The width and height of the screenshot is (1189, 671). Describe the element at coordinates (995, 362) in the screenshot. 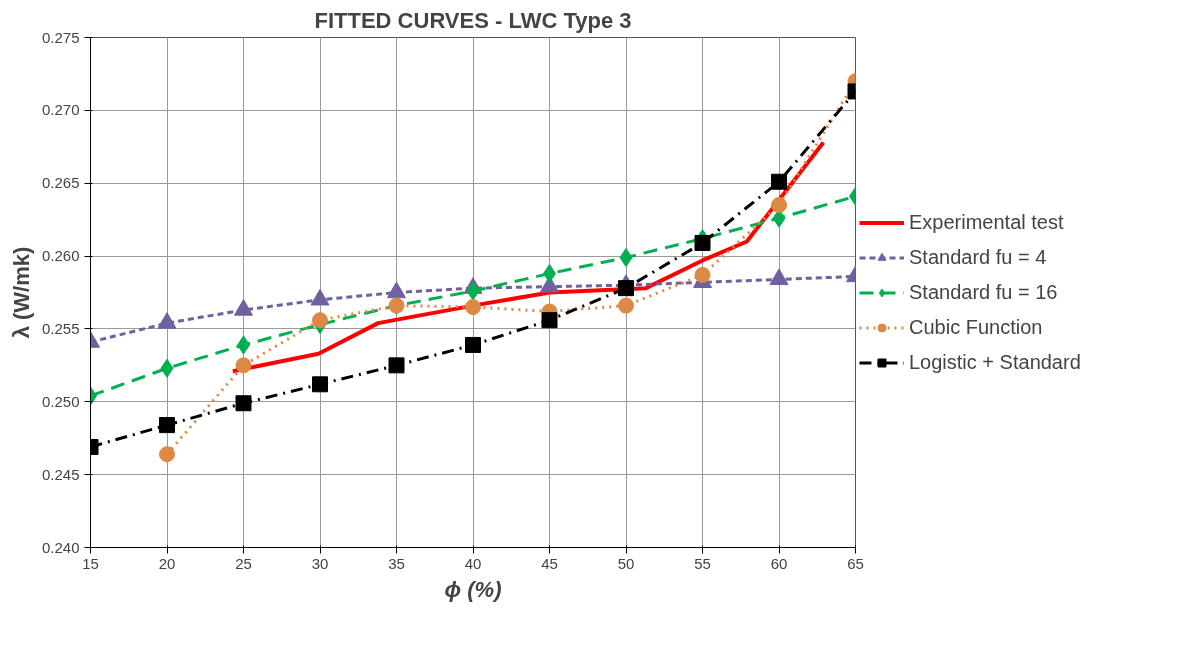

I see `legend-label: Logistic + Standard` at that location.